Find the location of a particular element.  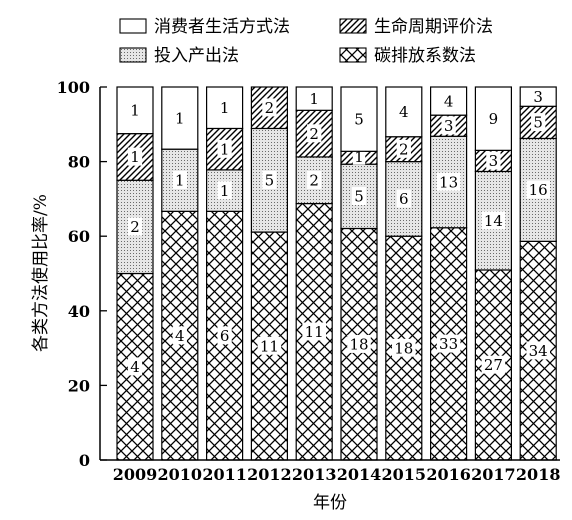

x-tick-label: 2012 is located at coordinates (269, 474).